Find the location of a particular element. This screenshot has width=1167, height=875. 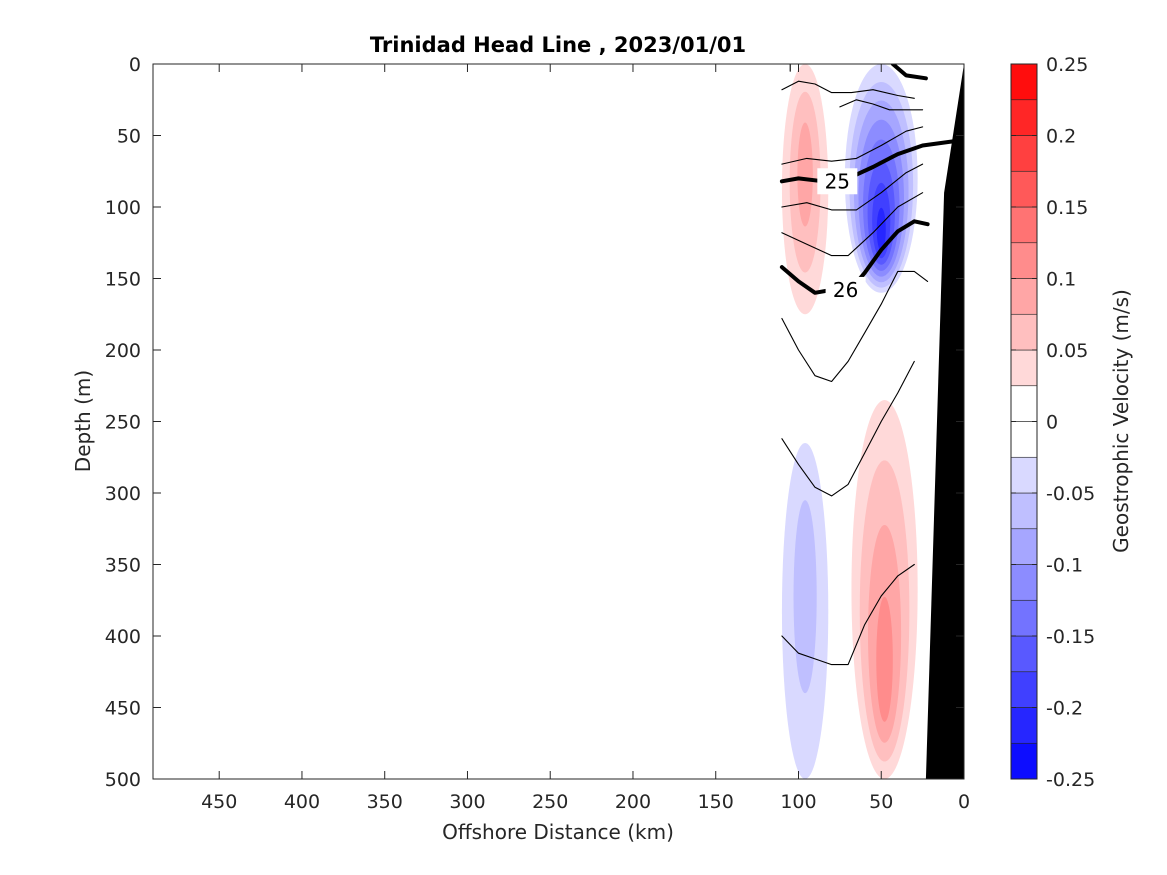

x-tick-label: 0 is located at coordinates (964, 802).